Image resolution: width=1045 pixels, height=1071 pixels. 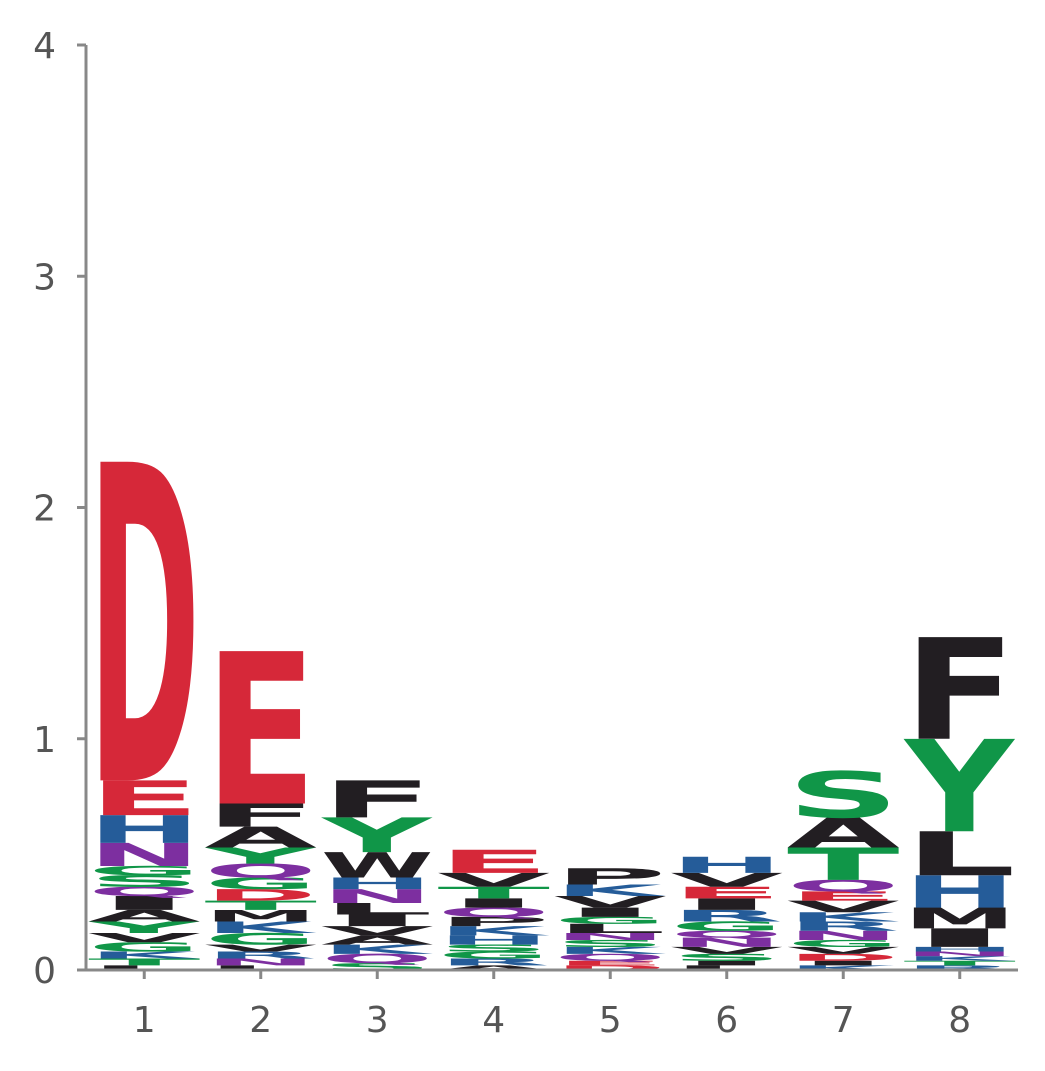 I want to click on logo-letter-p: P, so click(x=494, y=921).